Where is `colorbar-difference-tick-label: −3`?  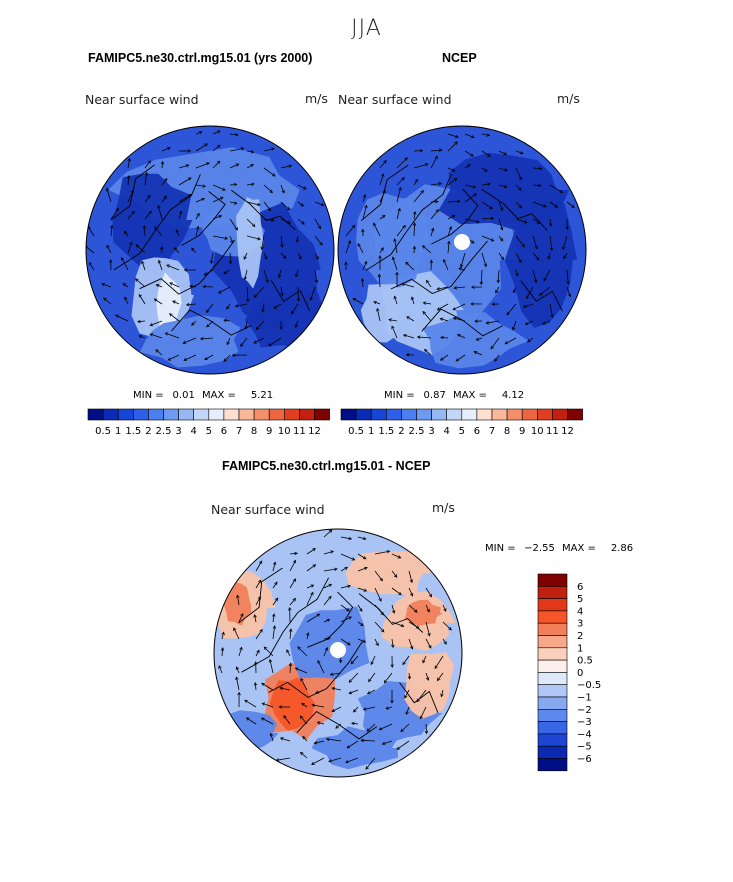 colorbar-difference-tick-label: −3 is located at coordinates (584, 722).